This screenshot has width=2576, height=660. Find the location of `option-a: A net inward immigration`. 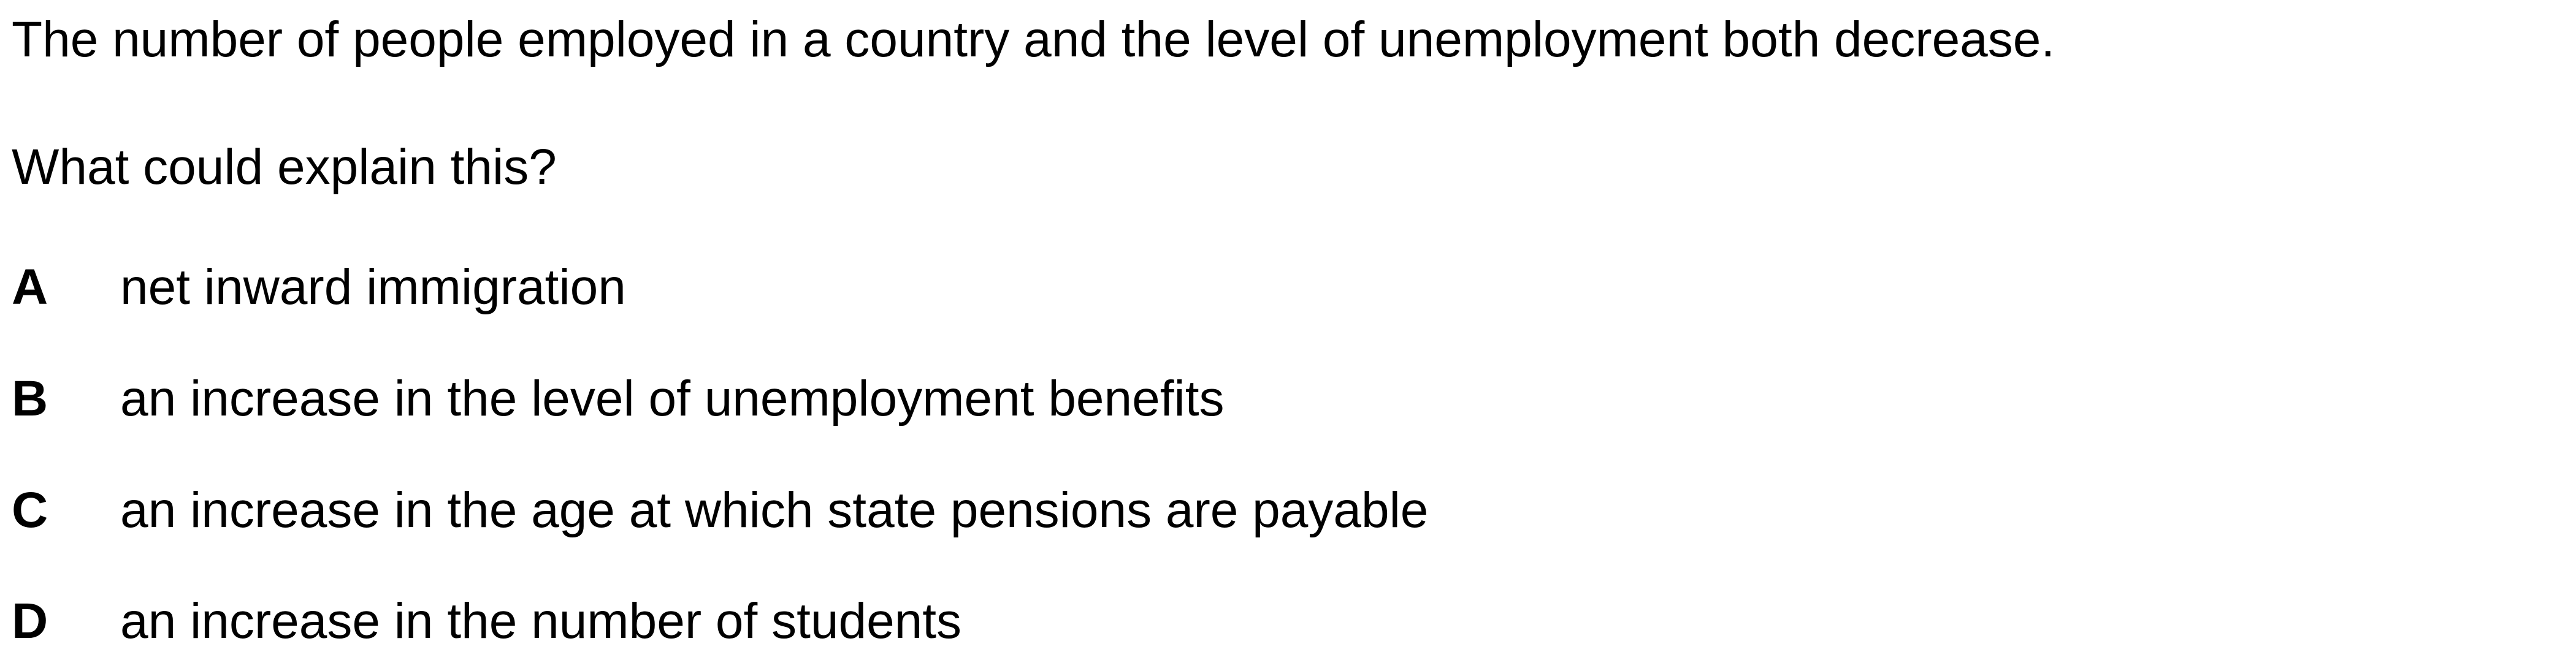

option-a: A net inward immigration is located at coordinates (319, 293).